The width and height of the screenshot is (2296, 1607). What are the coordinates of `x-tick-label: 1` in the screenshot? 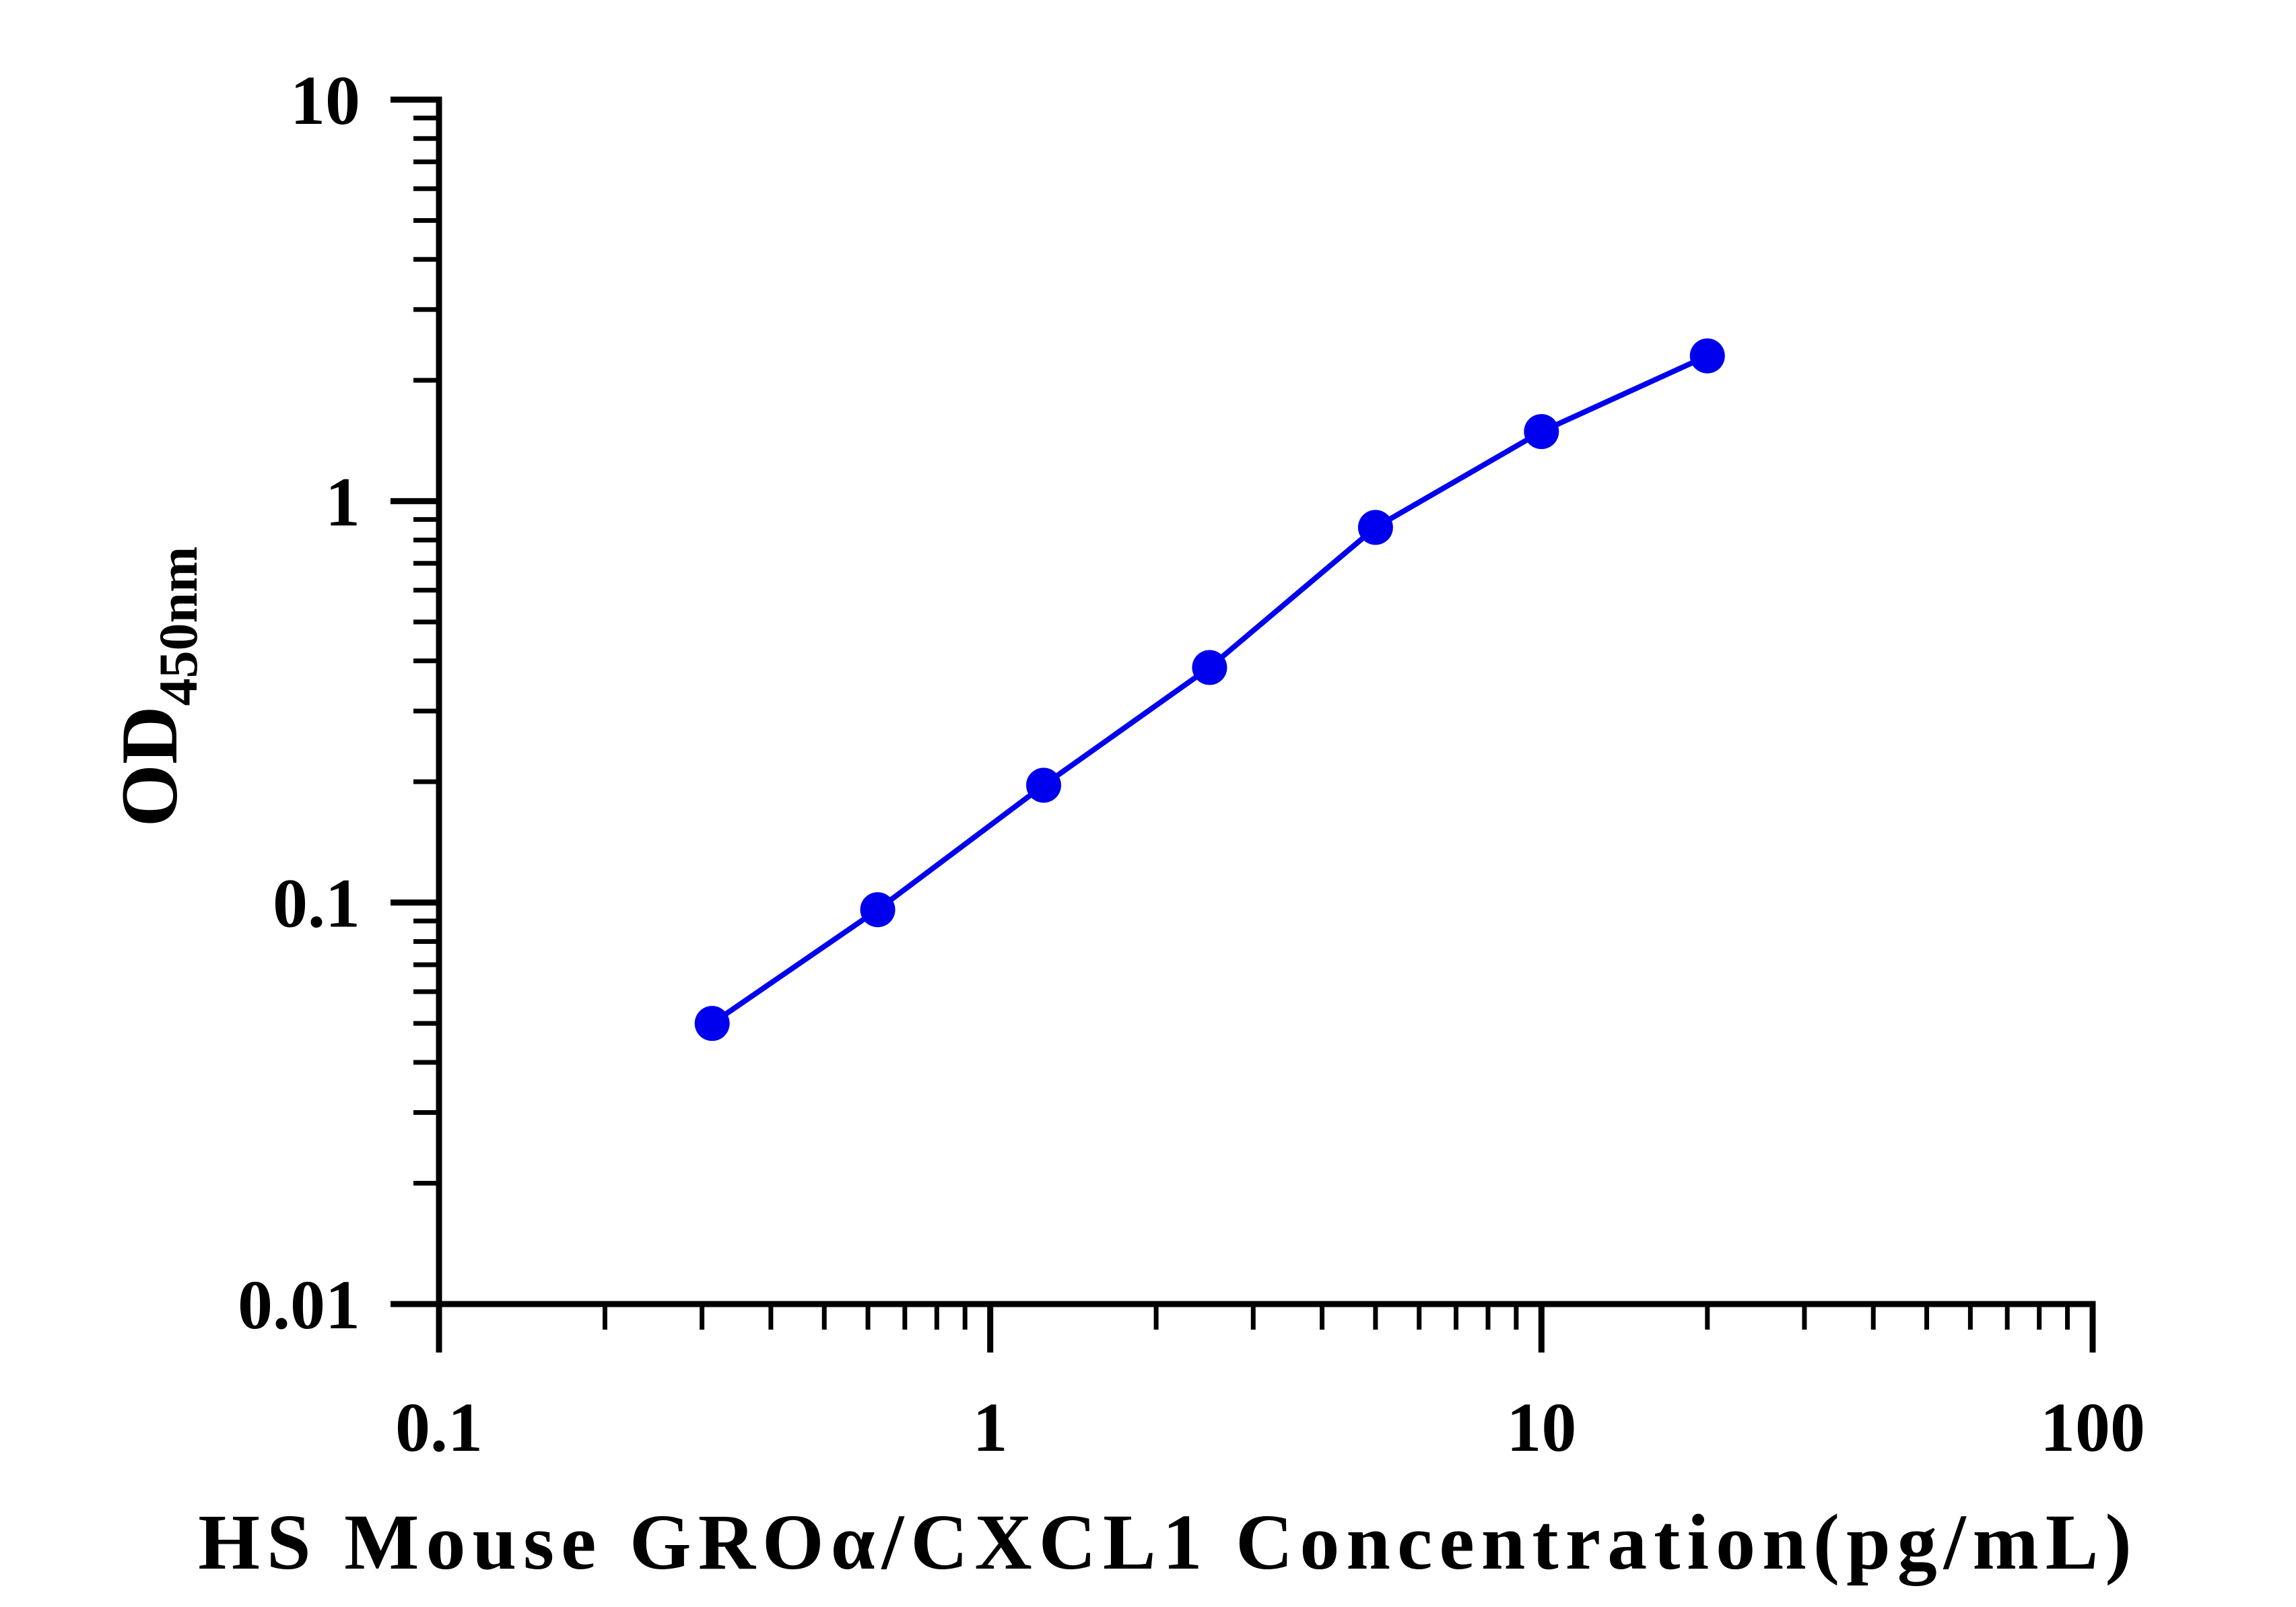 It's located at (991, 1427).